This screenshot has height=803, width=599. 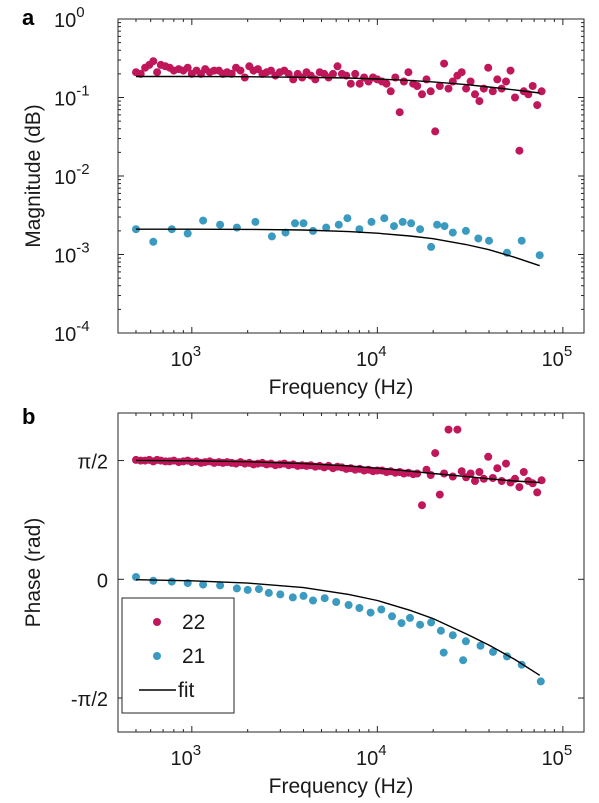 I want to click on y-axis-label: Phase (rad), so click(x=33, y=573).